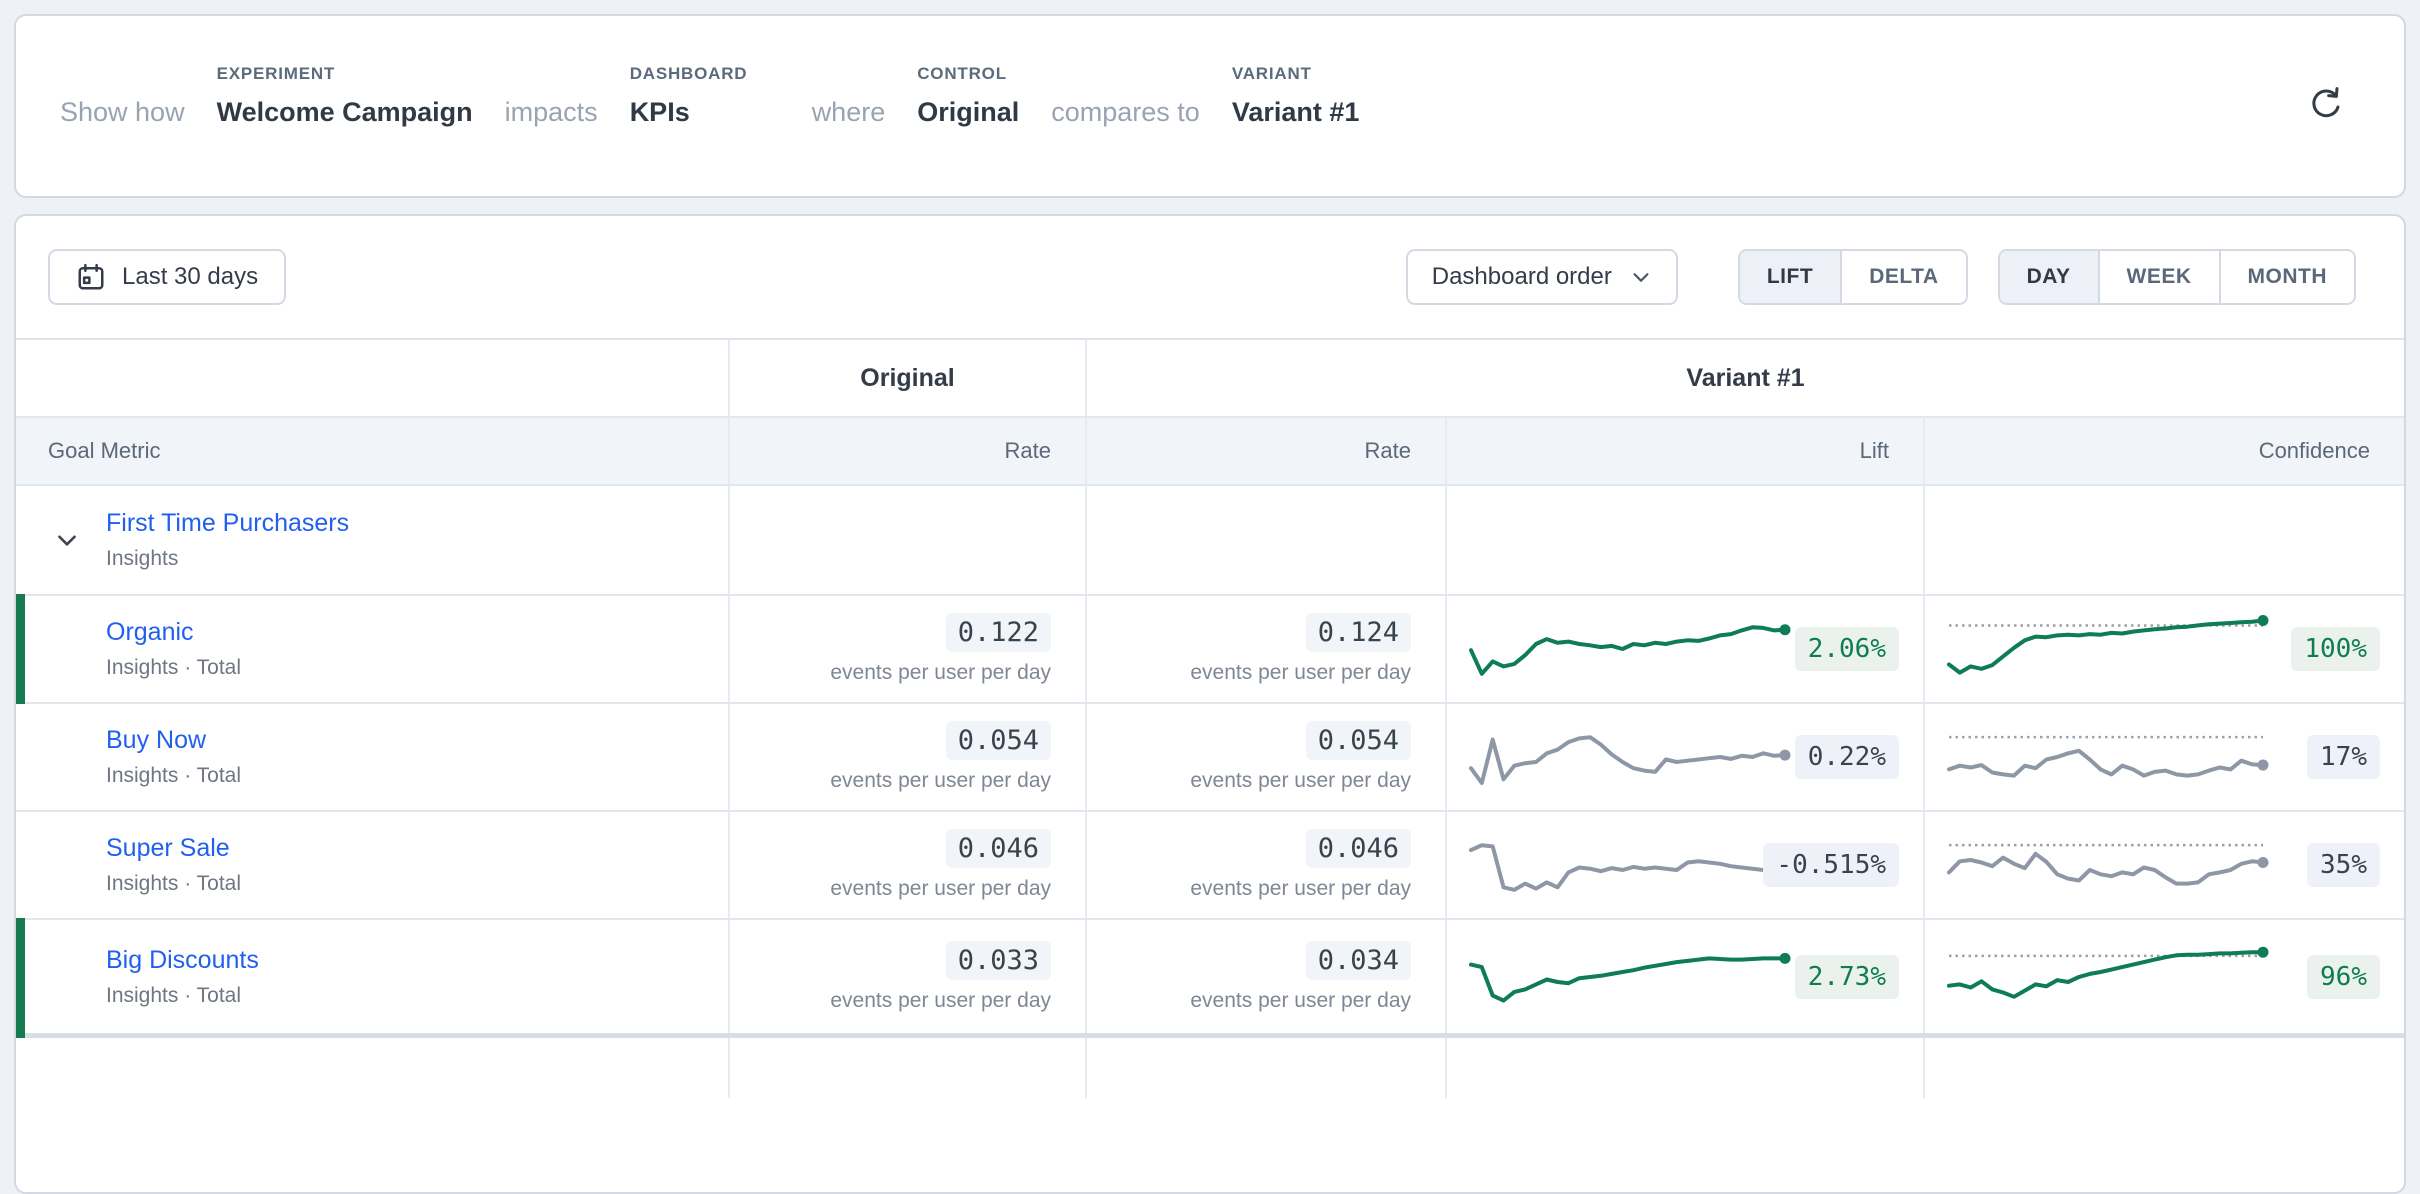  I want to click on lift-value: 0.22%, so click(1846, 757).